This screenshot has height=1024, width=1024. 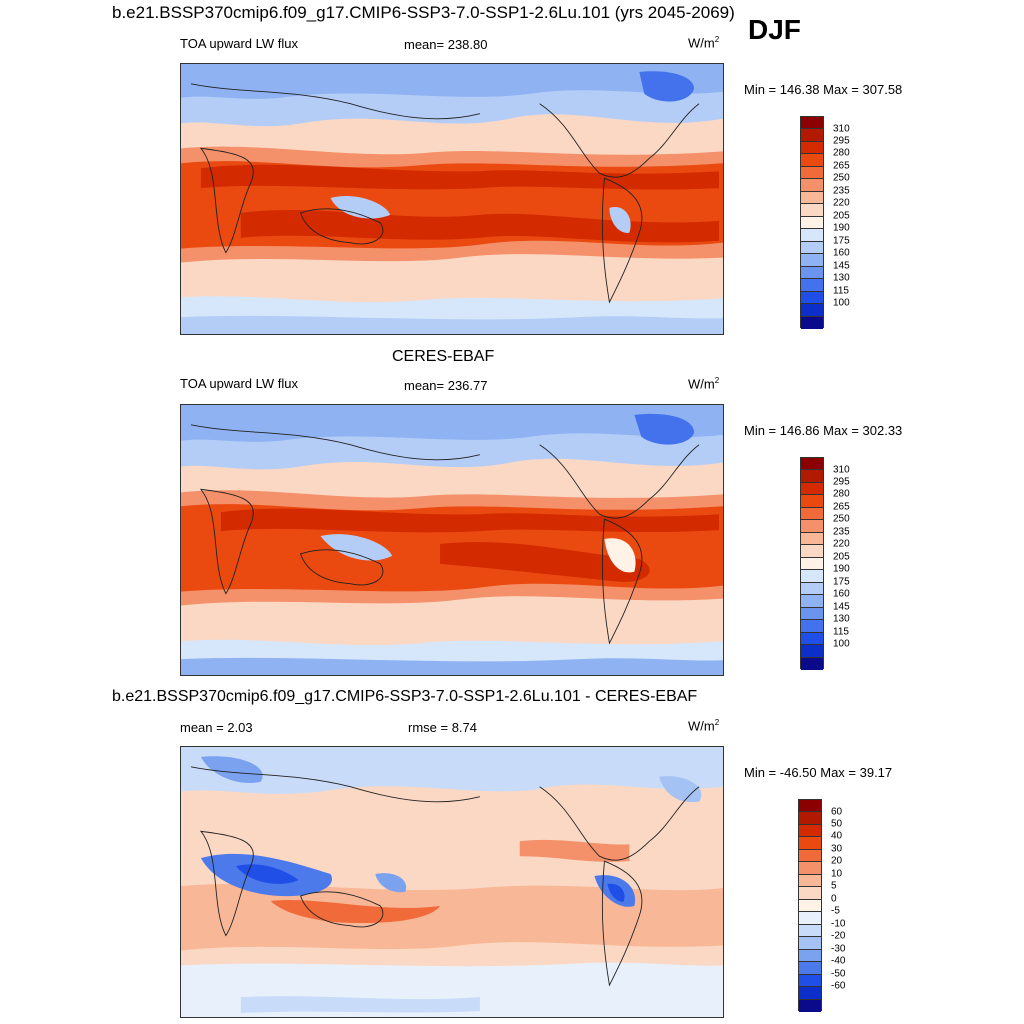 I want to click on panel2-units: W/m2, so click(x=704, y=384).